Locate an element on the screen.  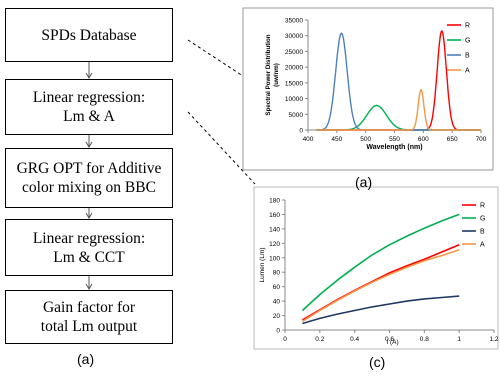
y-tick-label: 20000 is located at coordinates (294, 68).